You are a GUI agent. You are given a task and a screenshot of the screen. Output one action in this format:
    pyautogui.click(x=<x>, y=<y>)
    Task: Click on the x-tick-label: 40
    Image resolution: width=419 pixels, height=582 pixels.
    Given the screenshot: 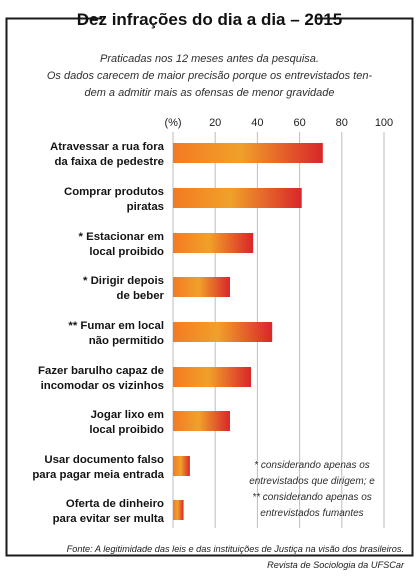 What is the action you would take?
    pyautogui.click(x=257, y=123)
    